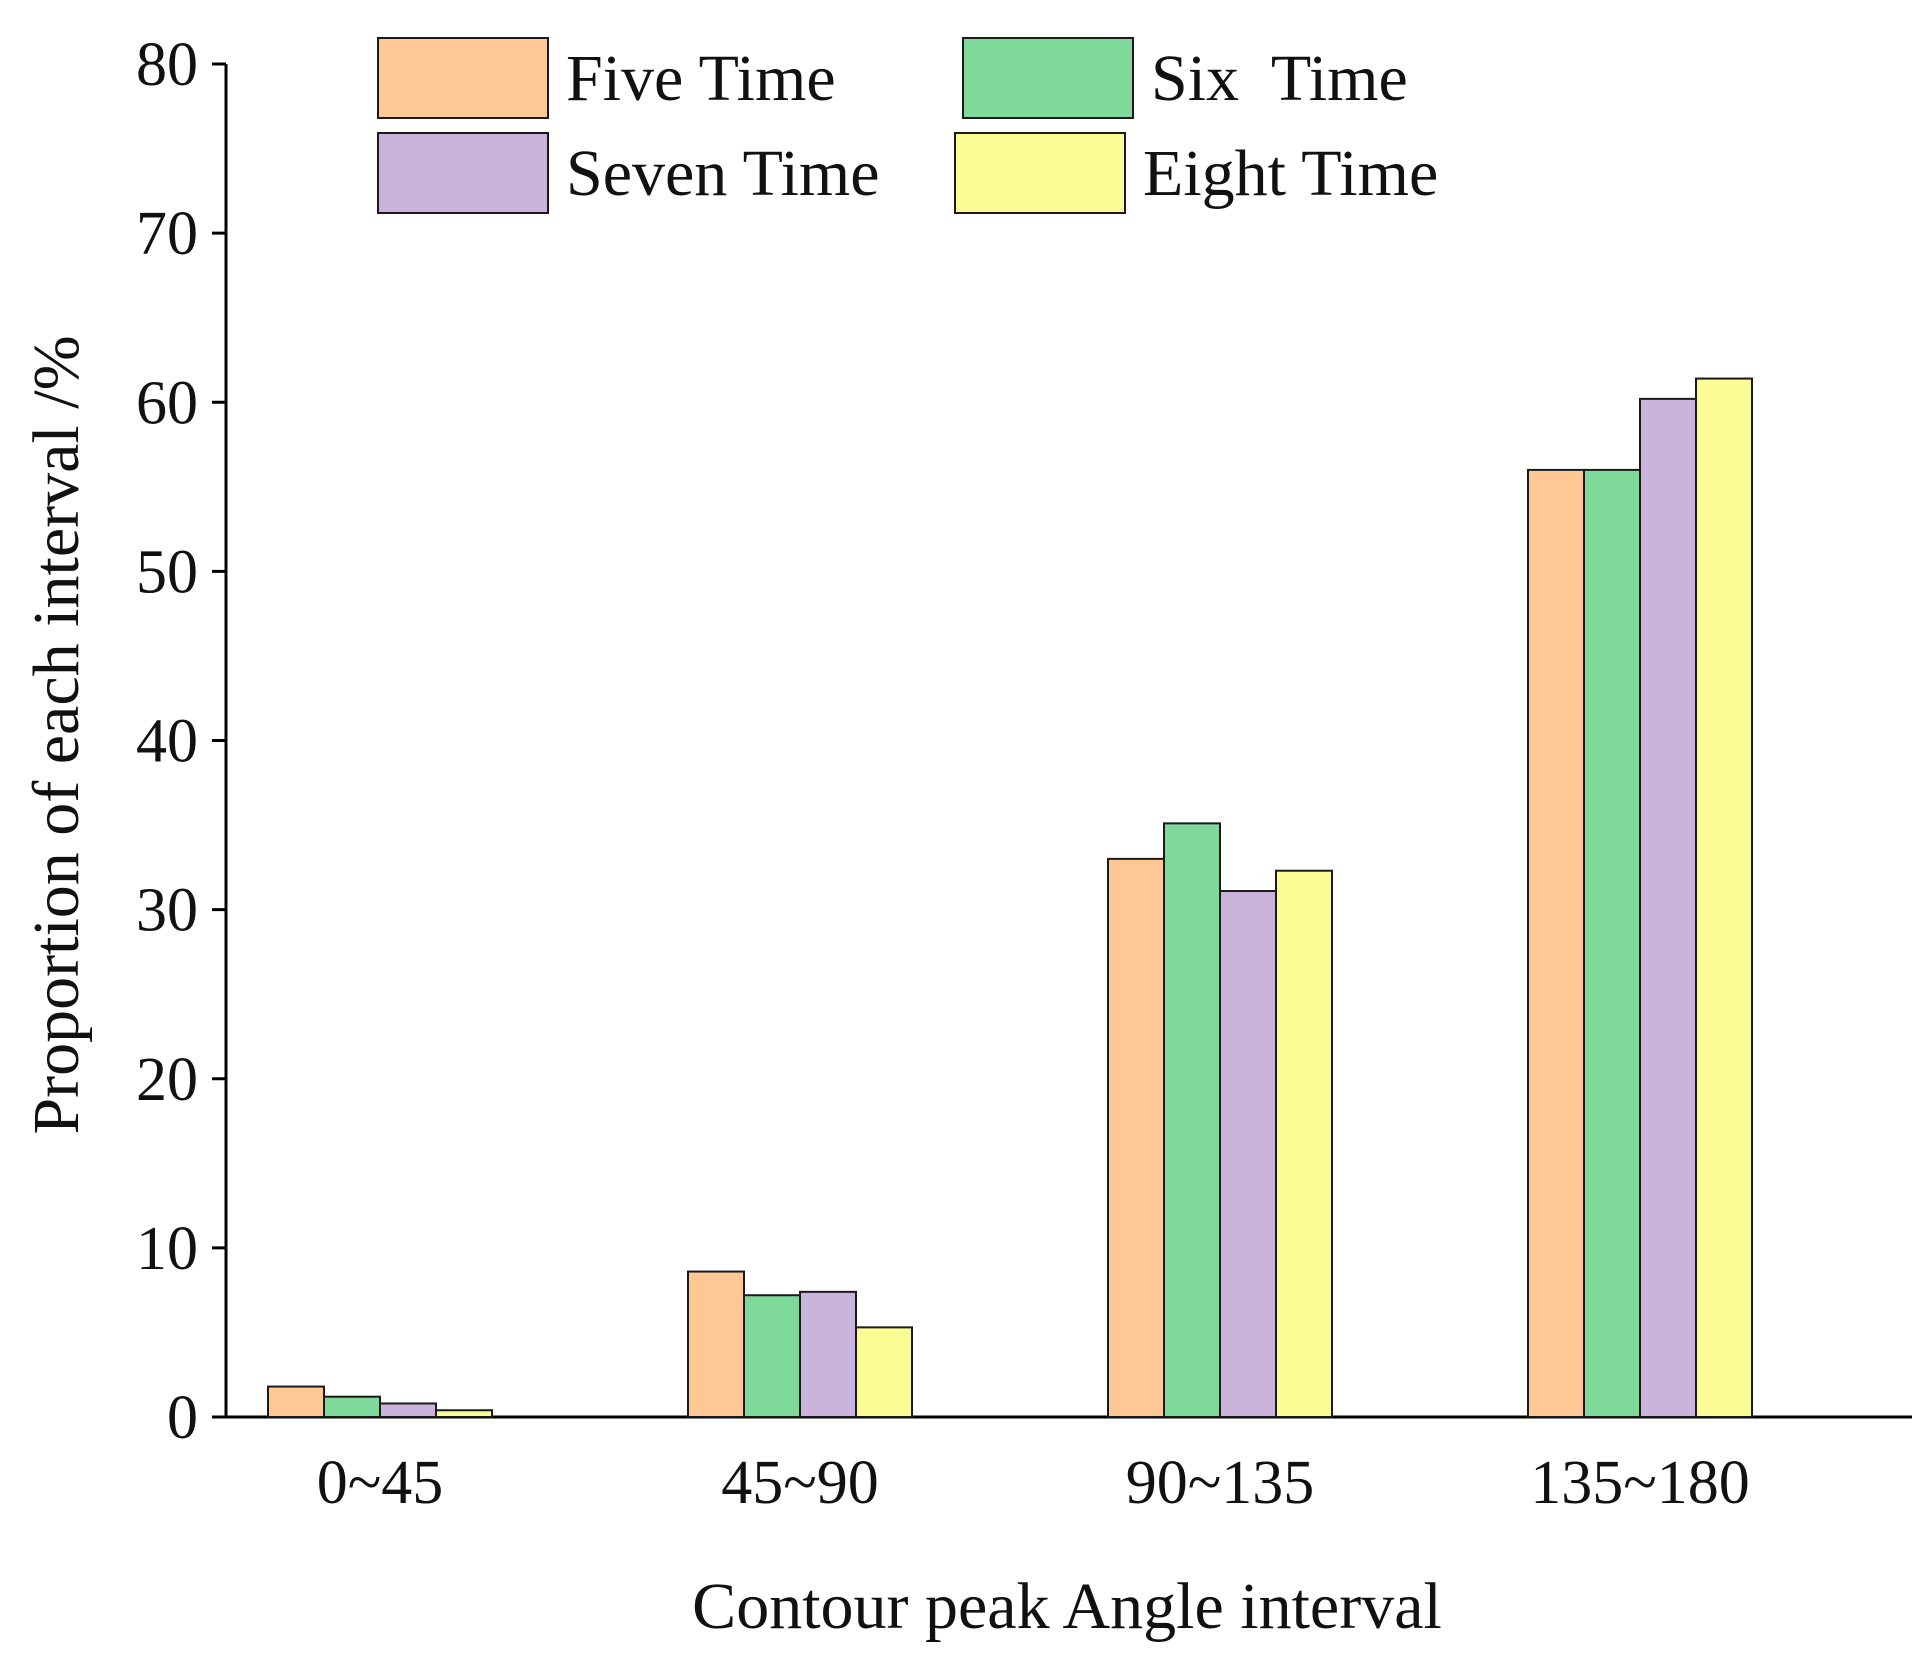  I want to click on x-axis-title: Contour peak Angle interval, so click(1067, 1606).